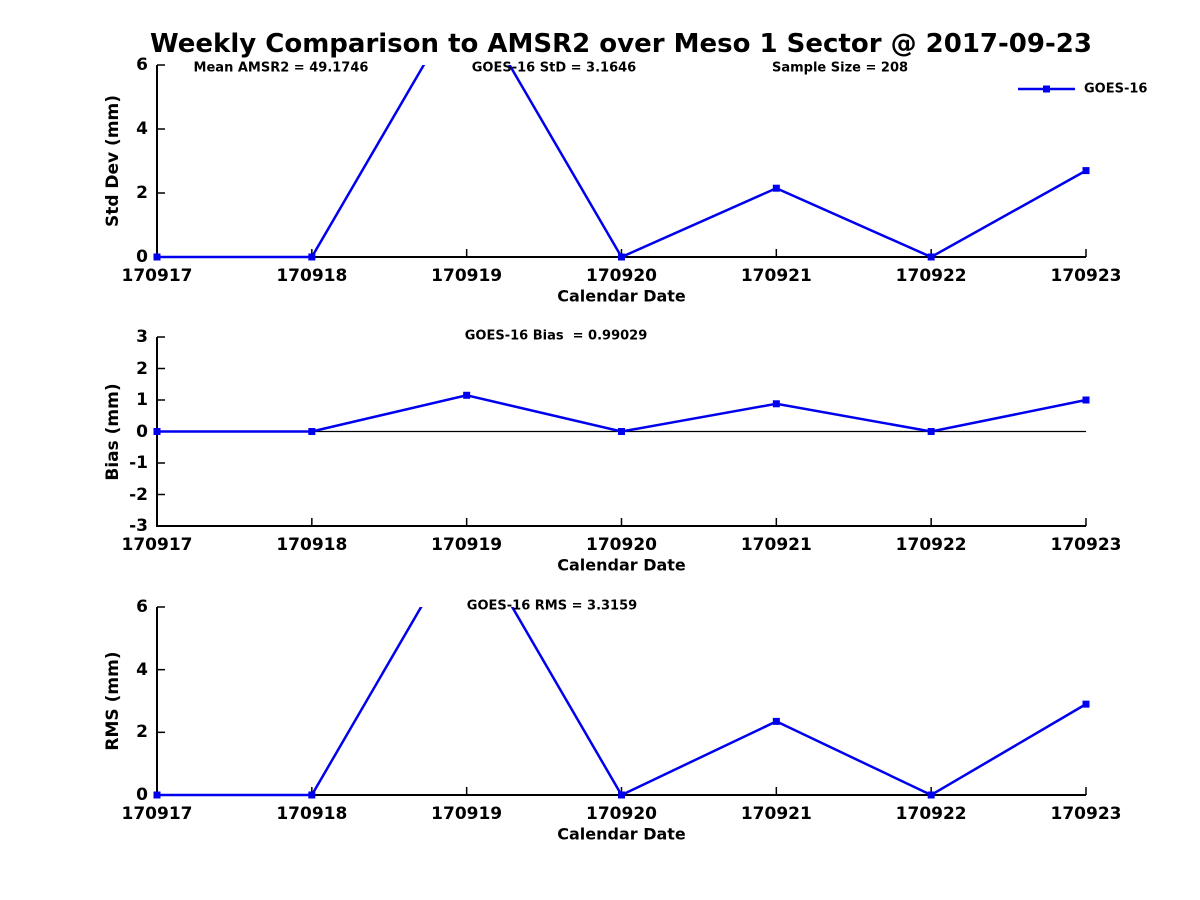  I want to click on data-line, so click(622, 413).